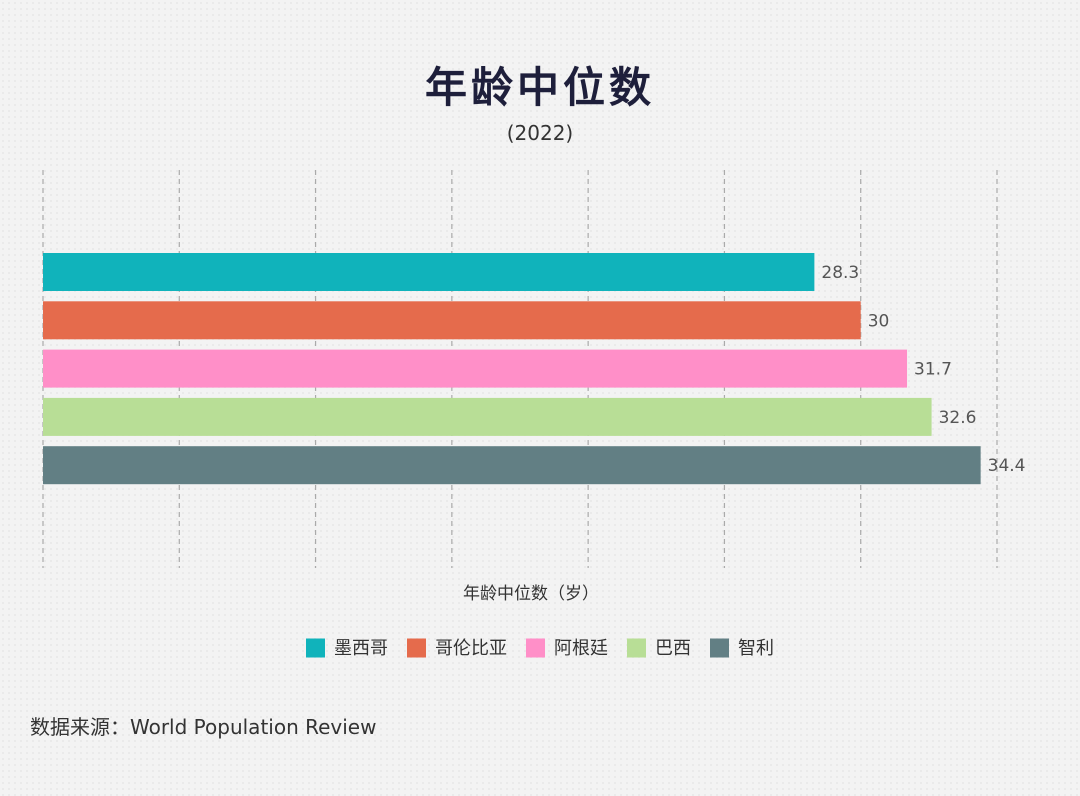  I want to click on legend-label: 墨西哥, so click(361, 648).